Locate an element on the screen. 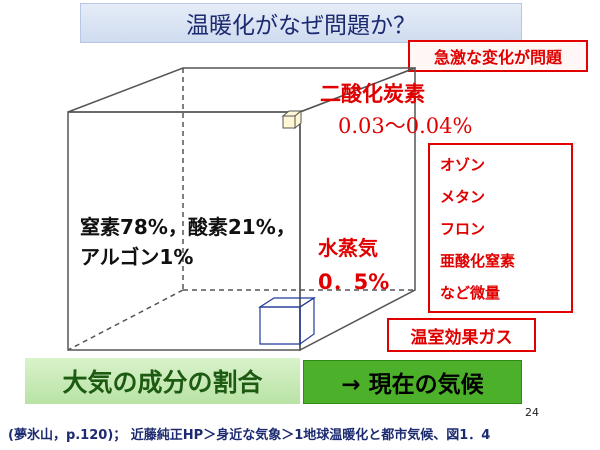 This screenshot has width=600, height=450. greenhouse-gases-tag: 温室効果ガス is located at coordinates (461, 335).